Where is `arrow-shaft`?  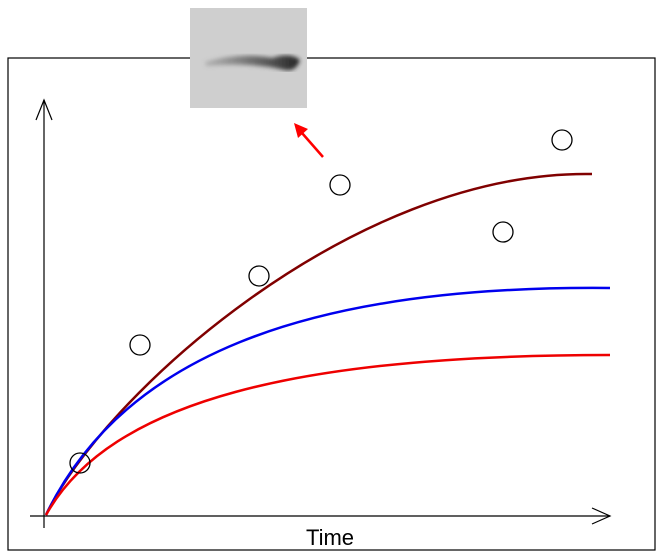 arrow-shaft is located at coordinates (312, 145).